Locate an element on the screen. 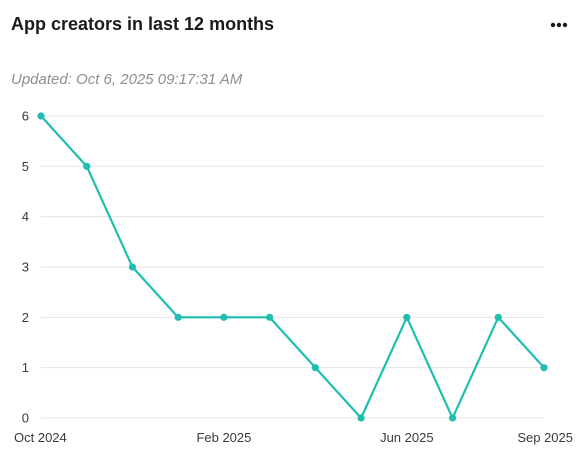 Image resolution: width=583 pixels, height=454 pixels. y-tick-label: 5 is located at coordinates (25, 166).